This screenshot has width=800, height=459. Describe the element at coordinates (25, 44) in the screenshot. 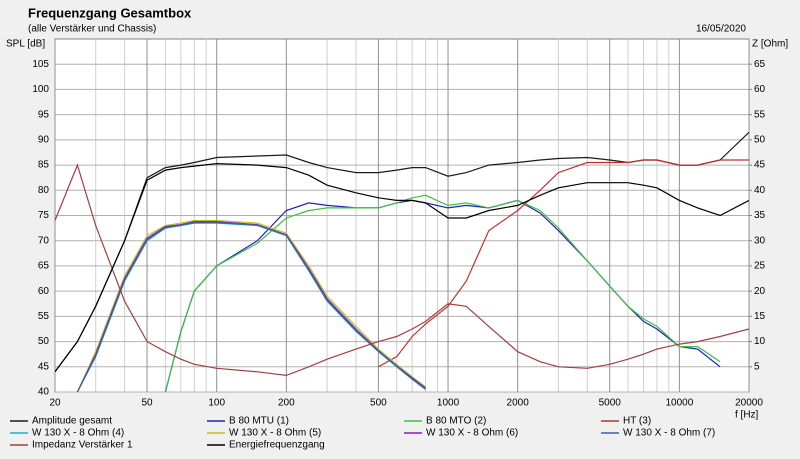

I see `y-axis-label: SPL [dB]` at that location.